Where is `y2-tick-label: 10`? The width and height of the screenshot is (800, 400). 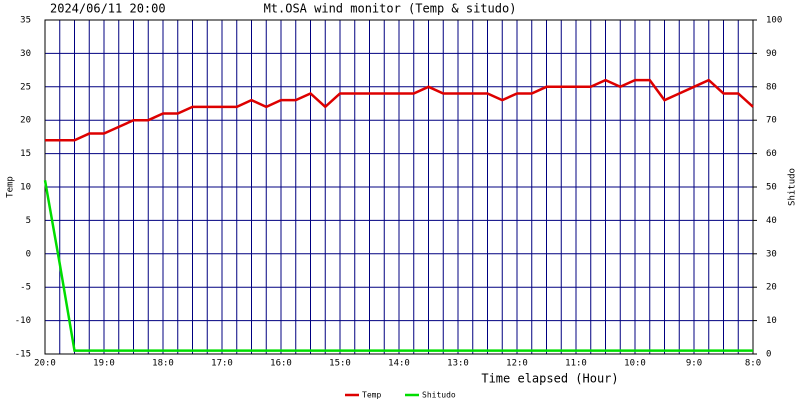 y2-tick-label: 10 is located at coordinates (771, 321).